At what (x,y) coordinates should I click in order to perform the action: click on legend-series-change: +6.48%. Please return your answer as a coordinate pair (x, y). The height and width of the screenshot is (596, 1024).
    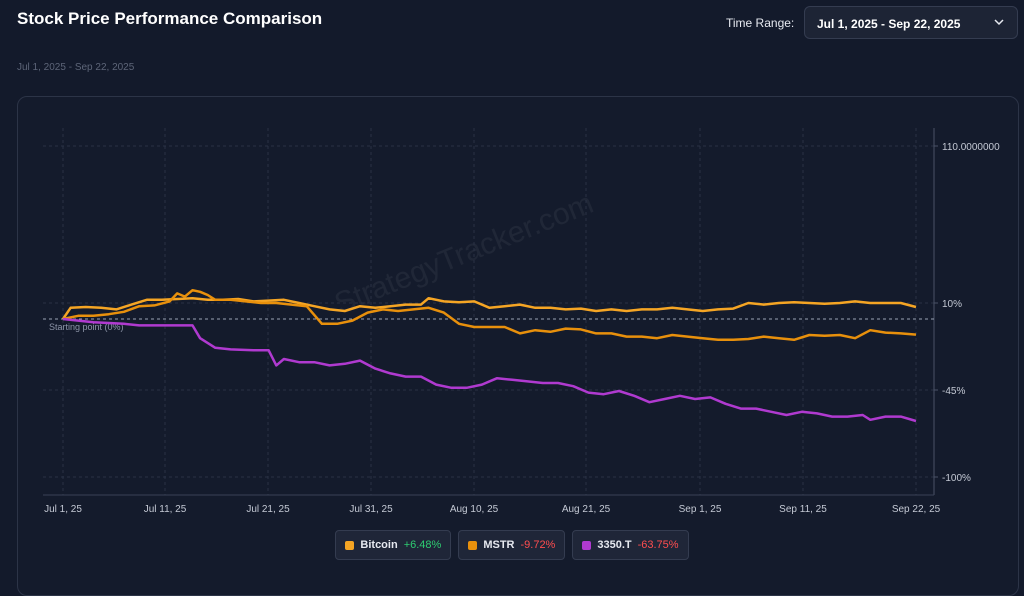
    Looking at the image, I should click on (422, 545).